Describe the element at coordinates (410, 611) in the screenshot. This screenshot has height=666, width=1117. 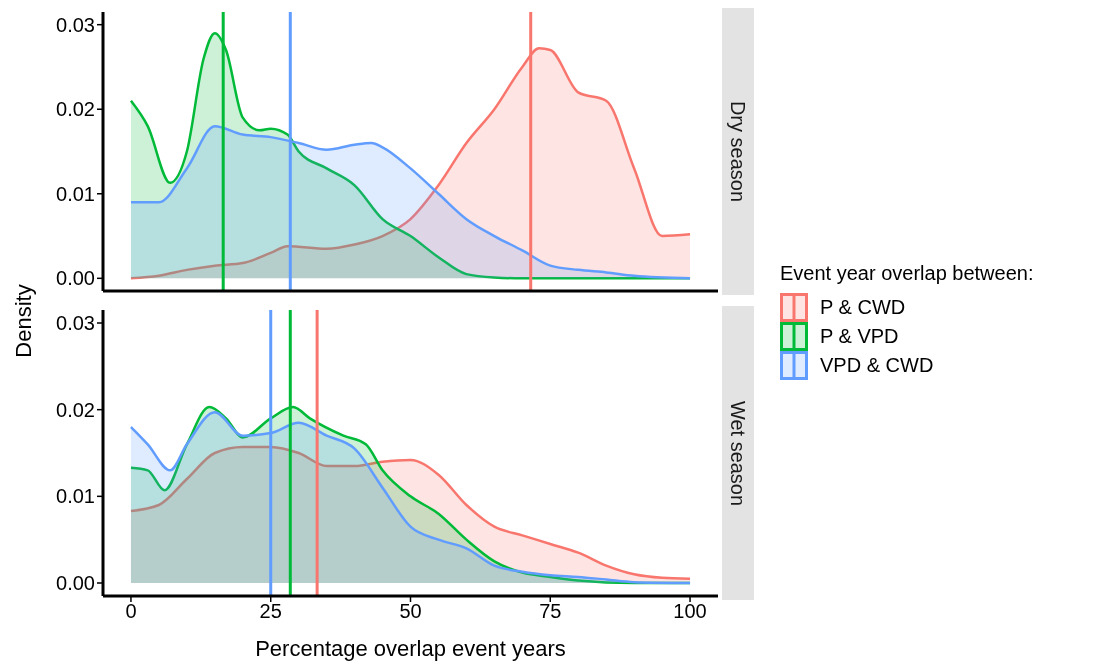
I see `x-tick-label: 50` at that location.